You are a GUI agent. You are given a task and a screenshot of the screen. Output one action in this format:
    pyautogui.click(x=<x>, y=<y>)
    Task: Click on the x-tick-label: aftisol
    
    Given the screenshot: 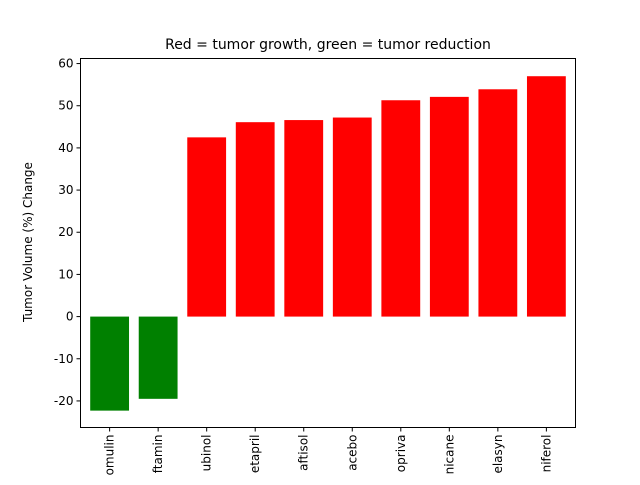 What is the action you would take?
    pyautogui.click(x=304, y=453)
    